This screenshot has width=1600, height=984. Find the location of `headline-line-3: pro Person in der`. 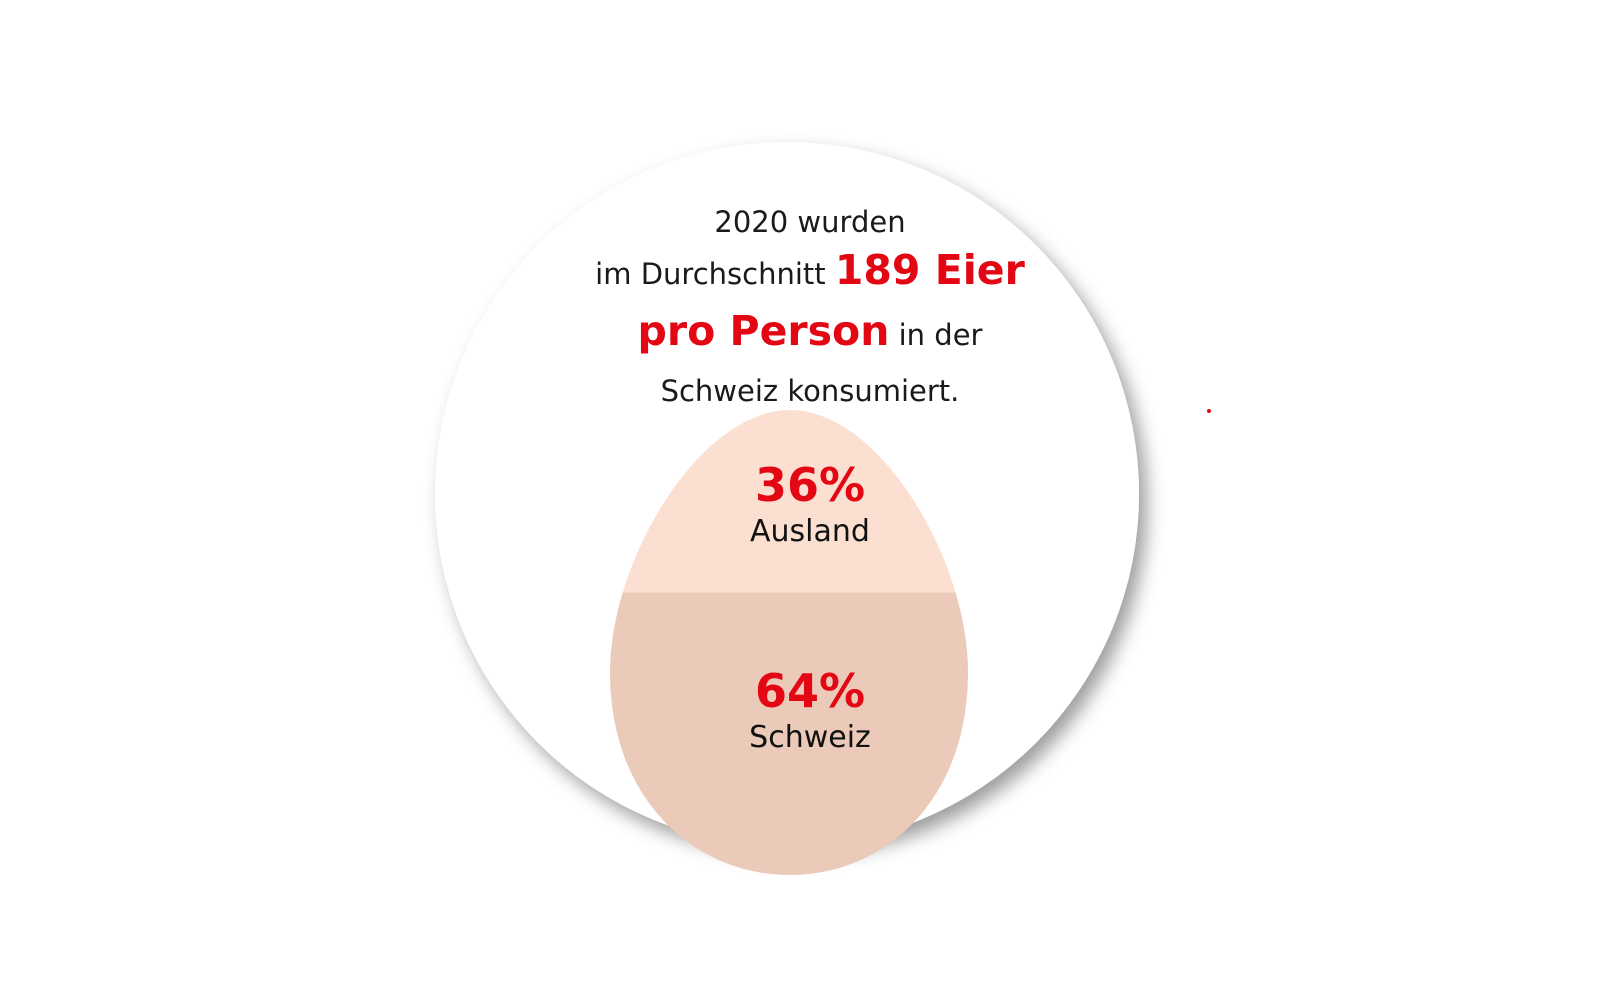

headline-line-3: pro Person in der is located at coordinates (810, 335).